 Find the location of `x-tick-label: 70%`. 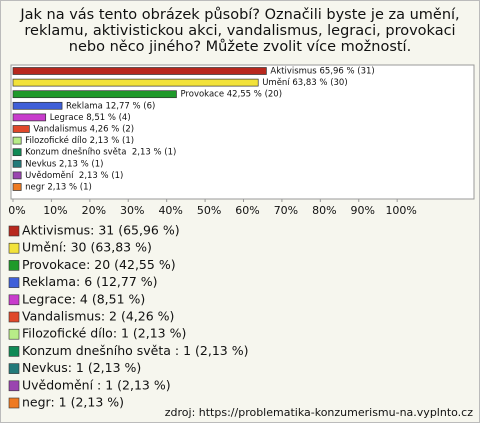

x-tick-label: 70% is located at coordinates (286, 210).